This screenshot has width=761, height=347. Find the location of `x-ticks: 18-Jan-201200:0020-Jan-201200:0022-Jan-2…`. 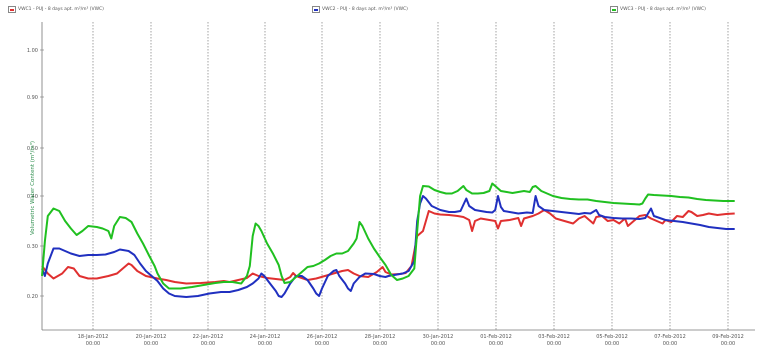

x-ticks: 18-Jan-201200:0020-Jan-201200:0022-Jan-2… is located at coordinates (411, 340).